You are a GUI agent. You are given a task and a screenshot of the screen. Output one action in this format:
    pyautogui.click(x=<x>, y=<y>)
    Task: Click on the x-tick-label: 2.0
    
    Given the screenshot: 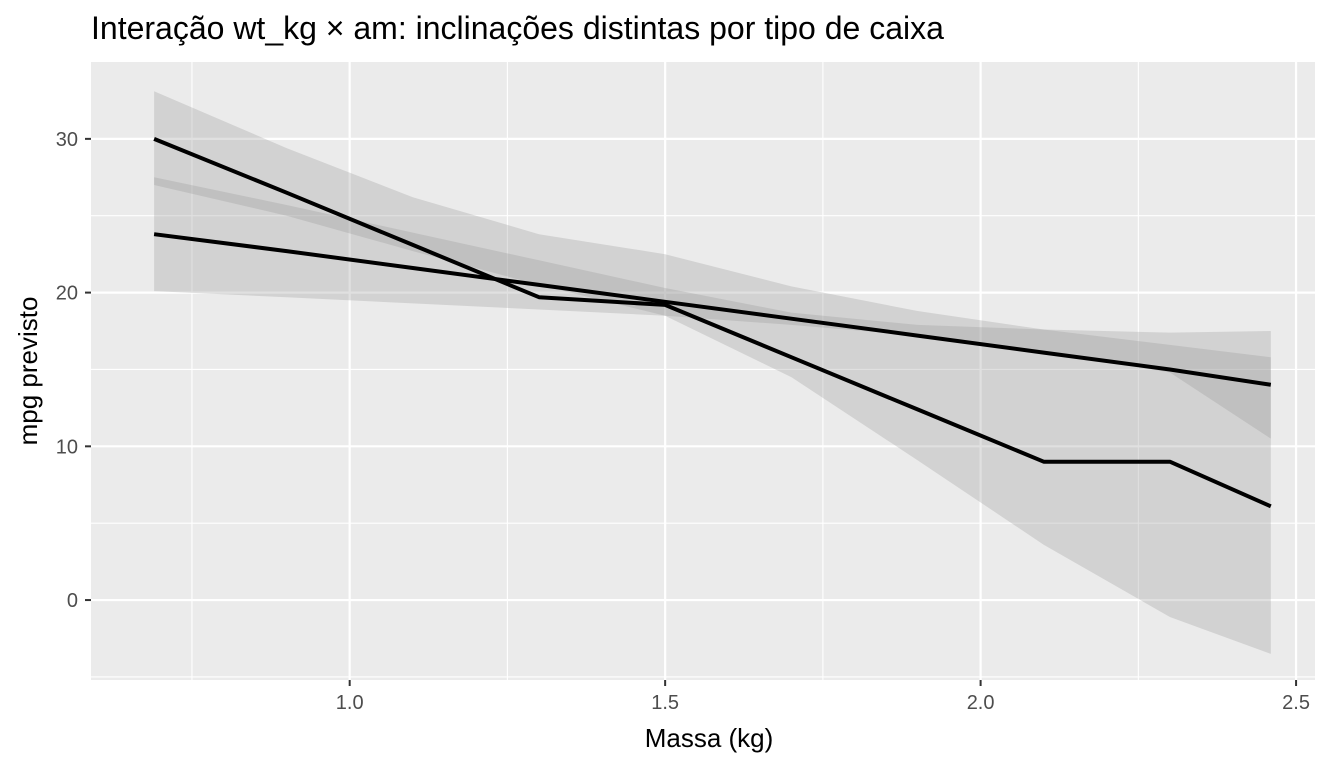 What is the action you would take?
    pyautogui.click(x=981, y=703)
    